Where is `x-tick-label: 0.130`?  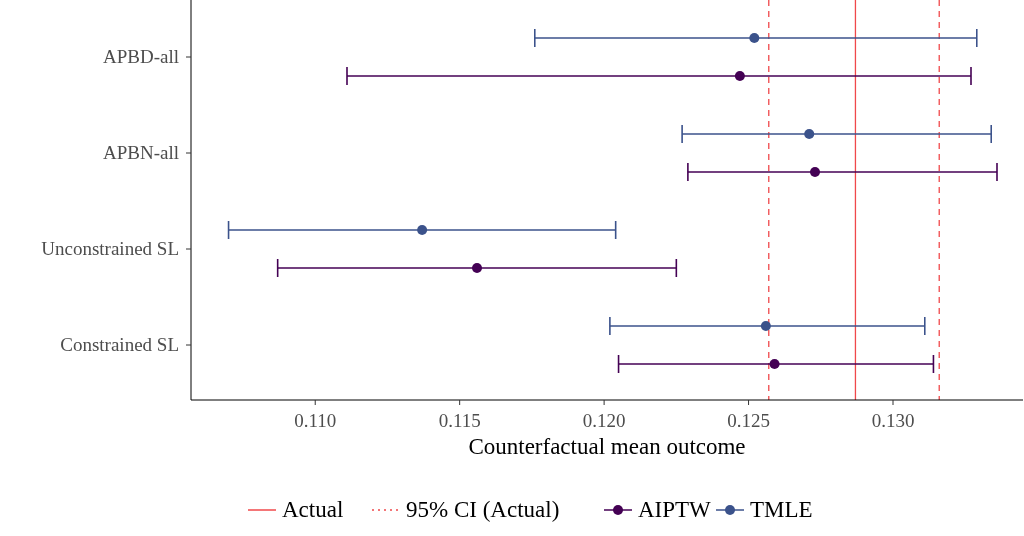 x-tick-label: 0.130 is located at coordinates (893, 420).